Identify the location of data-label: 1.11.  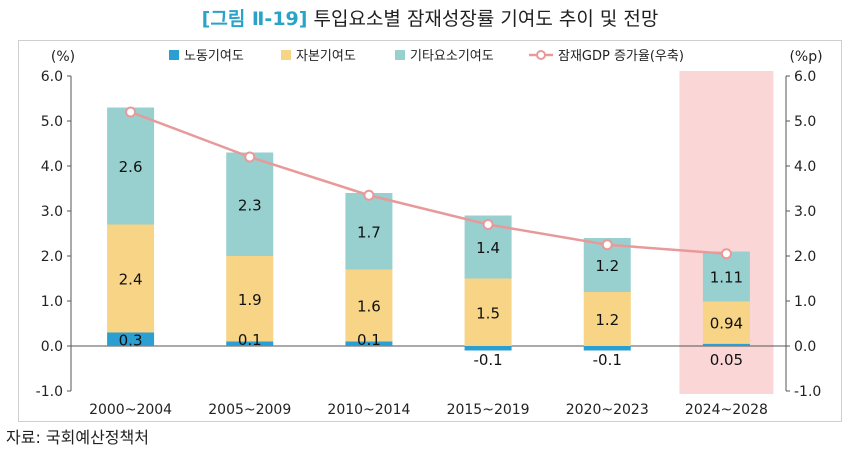
(726, 277).